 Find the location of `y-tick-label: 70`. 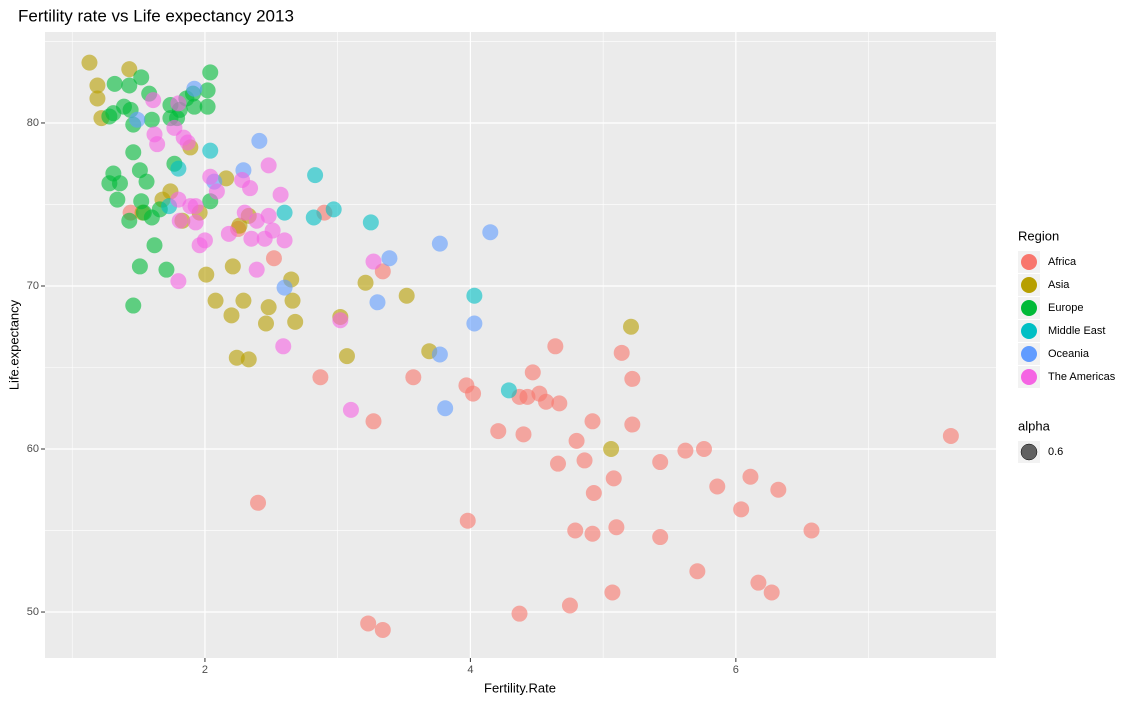

y-tick-label: 70 is located at coordinates (33, 286).